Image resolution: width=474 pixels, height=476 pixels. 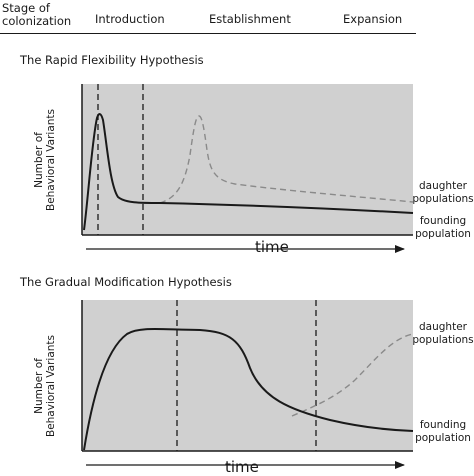 I want to click on panel-1-time-label: time, so click(x=272, y=247).